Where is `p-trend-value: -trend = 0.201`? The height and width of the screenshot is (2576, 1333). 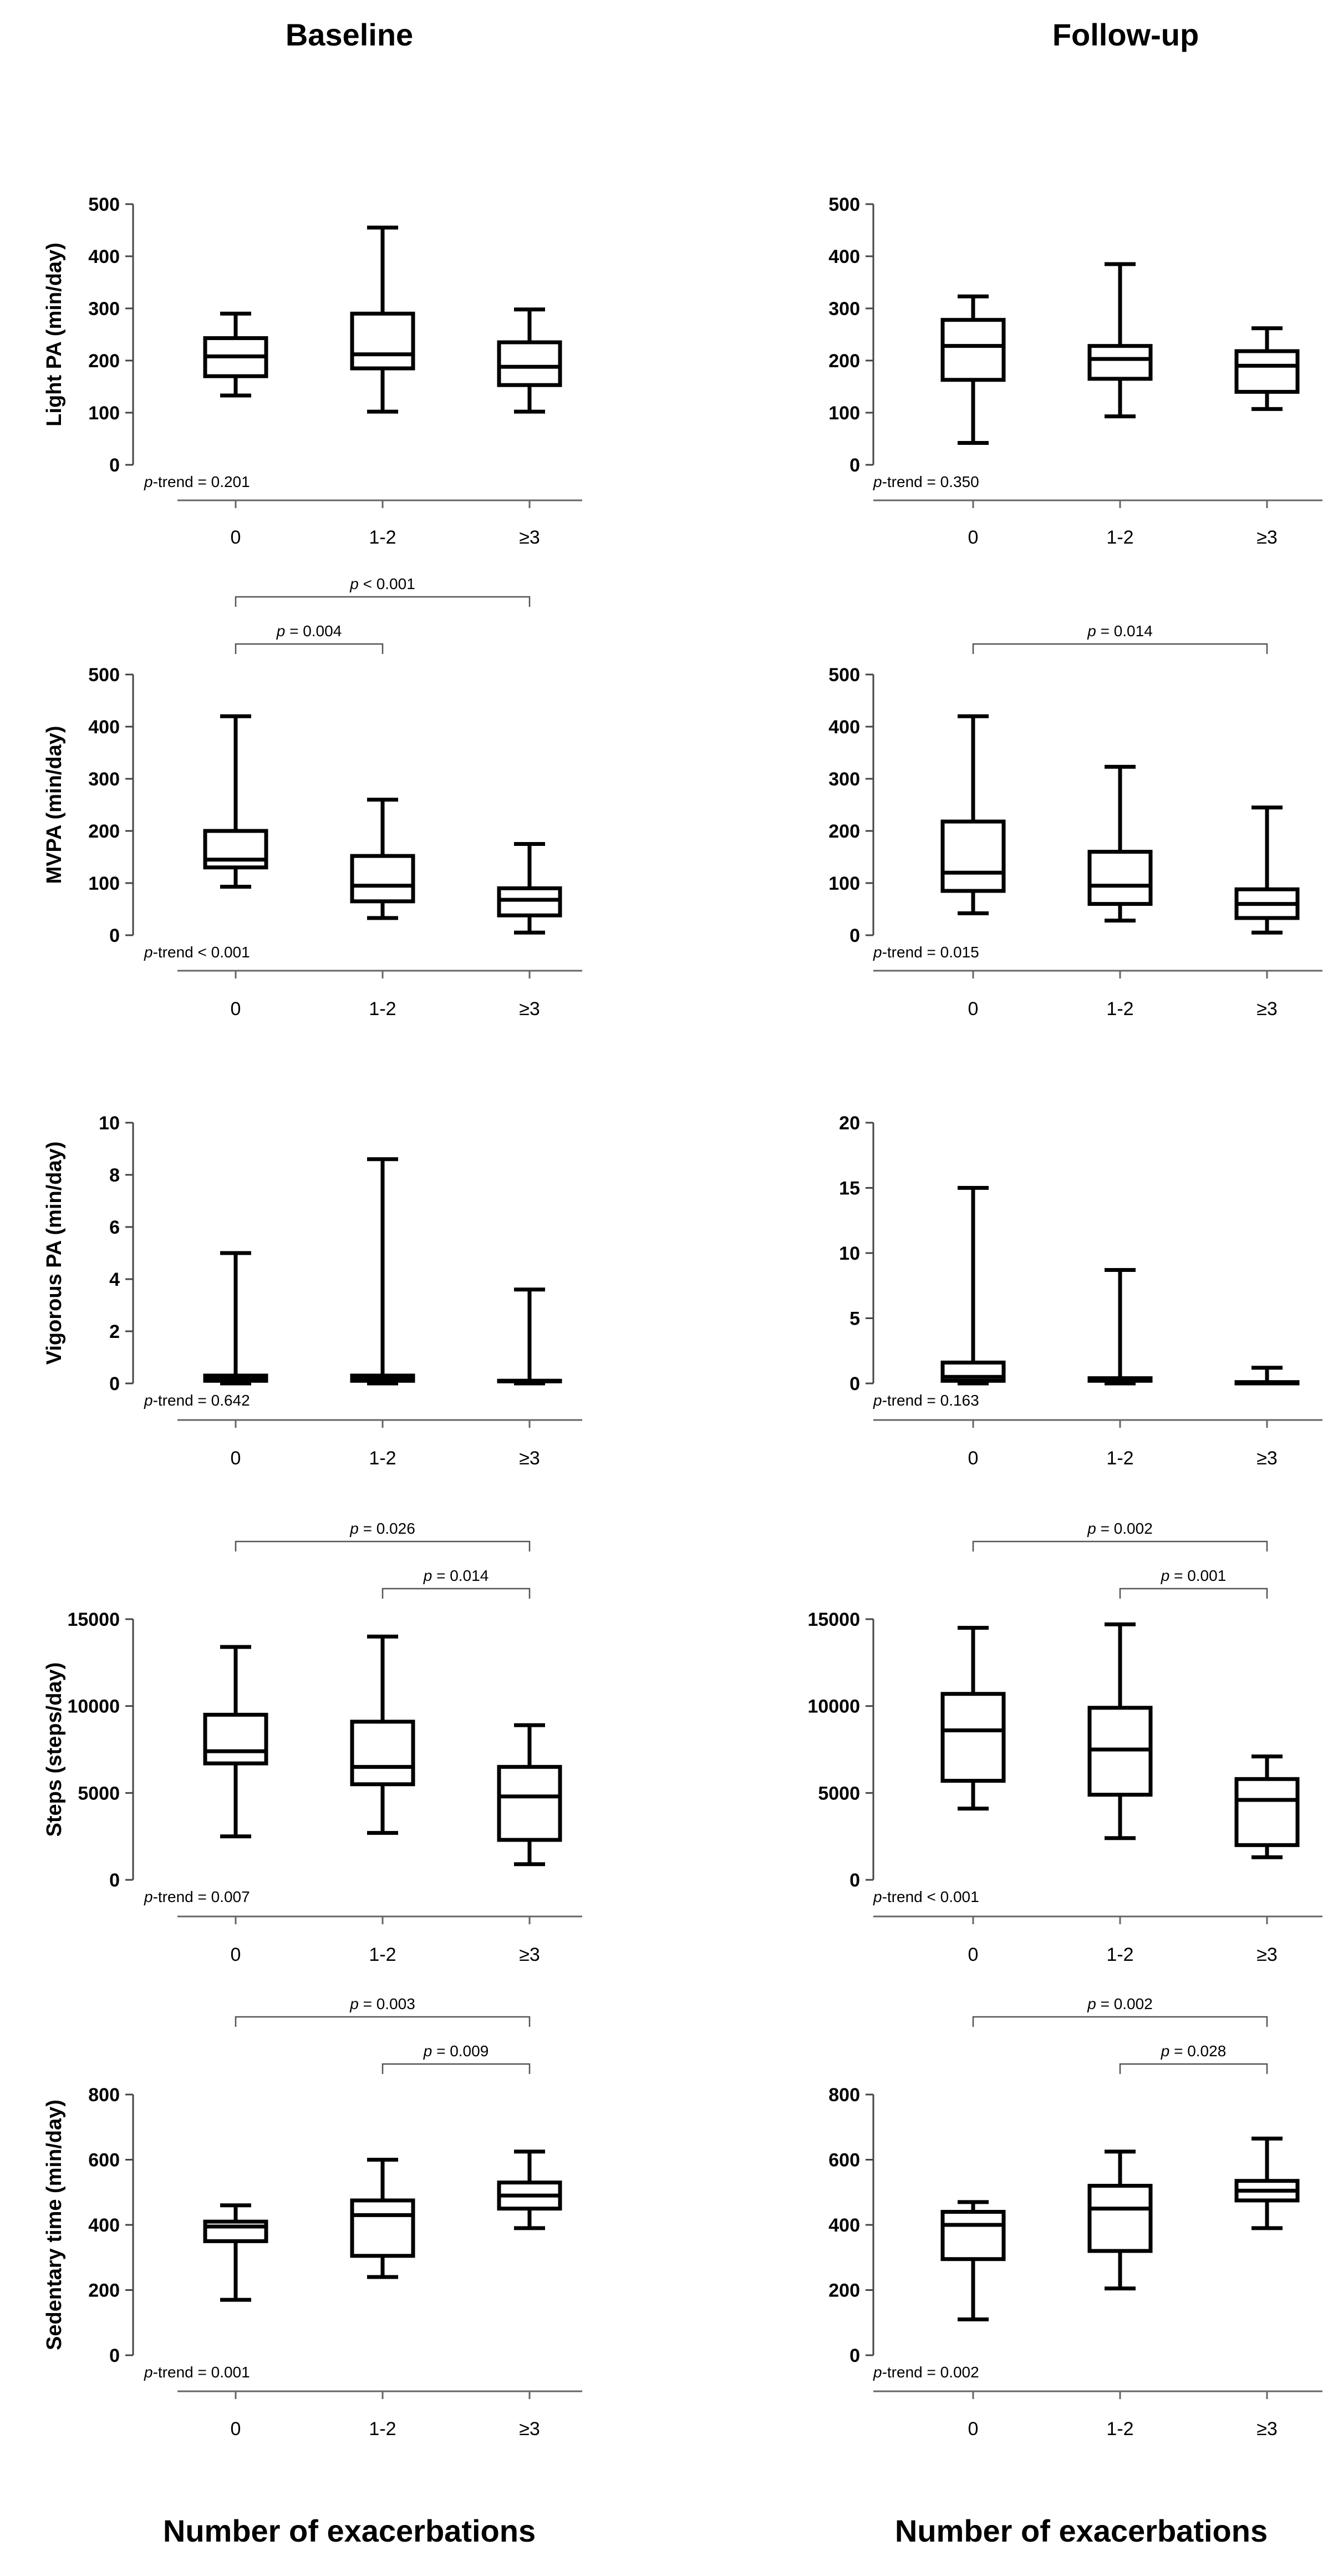 p-trend-value: -trend = 0.201 is located at coordinates (201, 481).